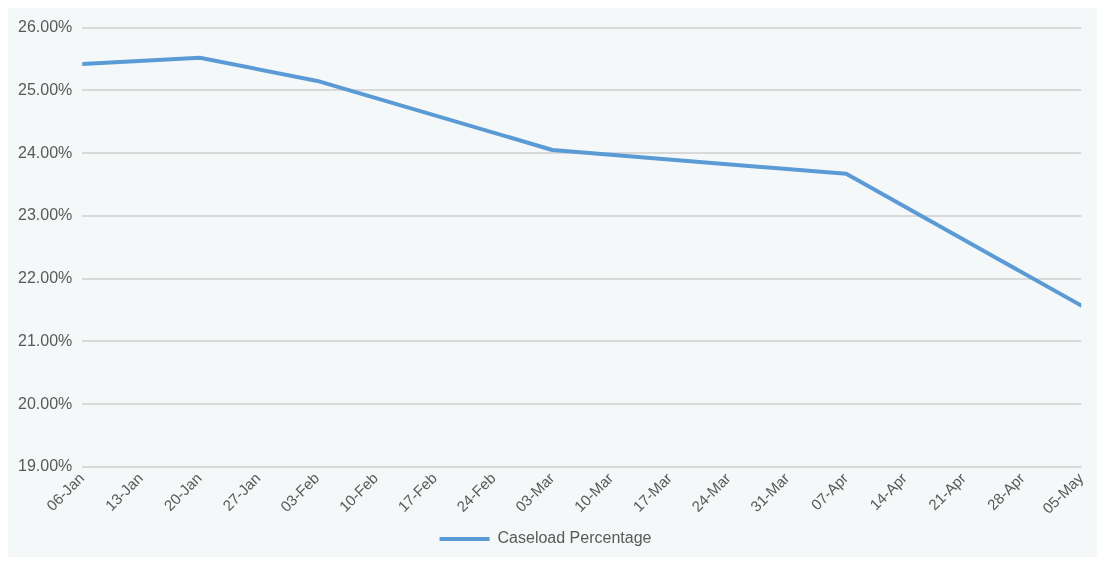 The image size is (1105, 565). What do you see at coordinates (45, 466) in the screenshot?
I see `y-tick-label: 19.00%` at bounding box center [45, 466].